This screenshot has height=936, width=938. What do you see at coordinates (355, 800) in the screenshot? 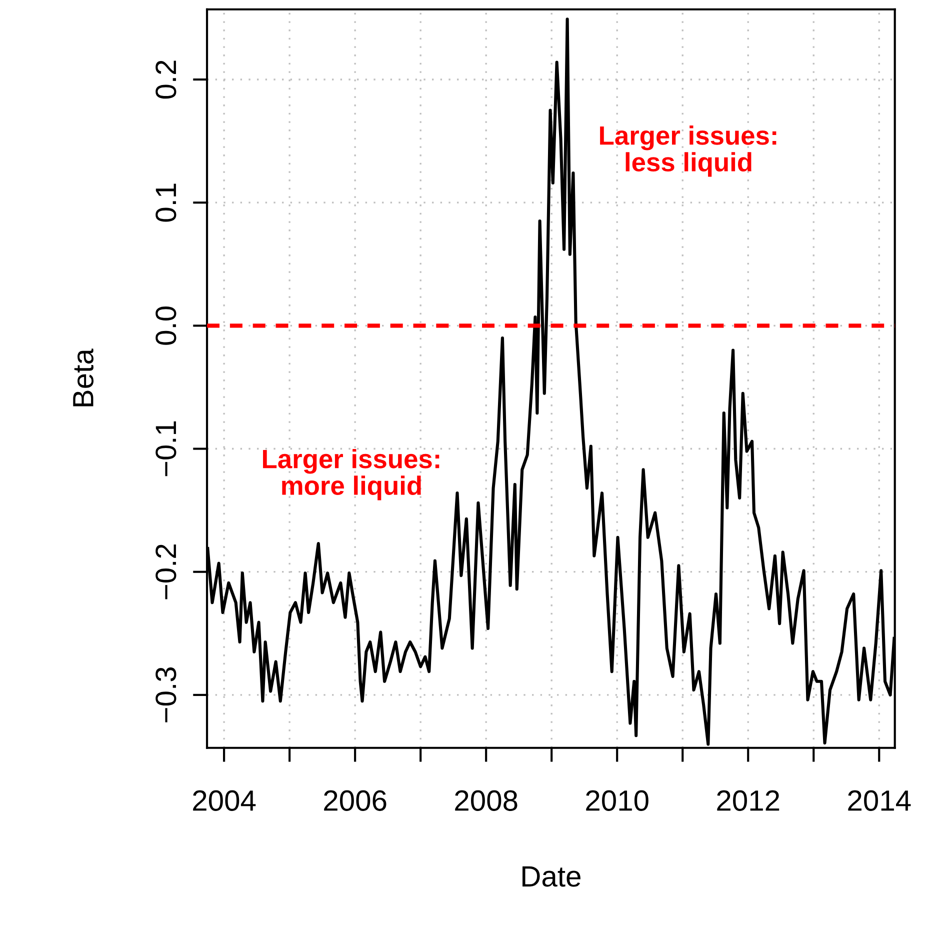
I see `x-tick-label: 2006` at bounding box center [355, 800].